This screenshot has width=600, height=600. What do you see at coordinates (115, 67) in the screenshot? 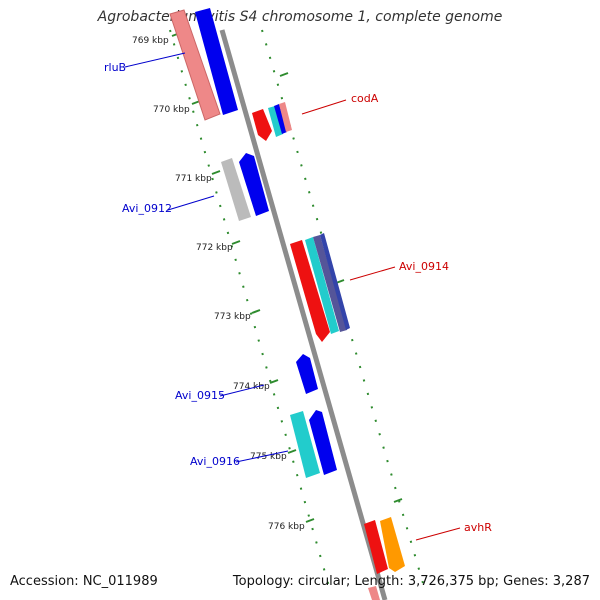
I see `gene-label-rluB: rluB` at bounding box center [115, 67].